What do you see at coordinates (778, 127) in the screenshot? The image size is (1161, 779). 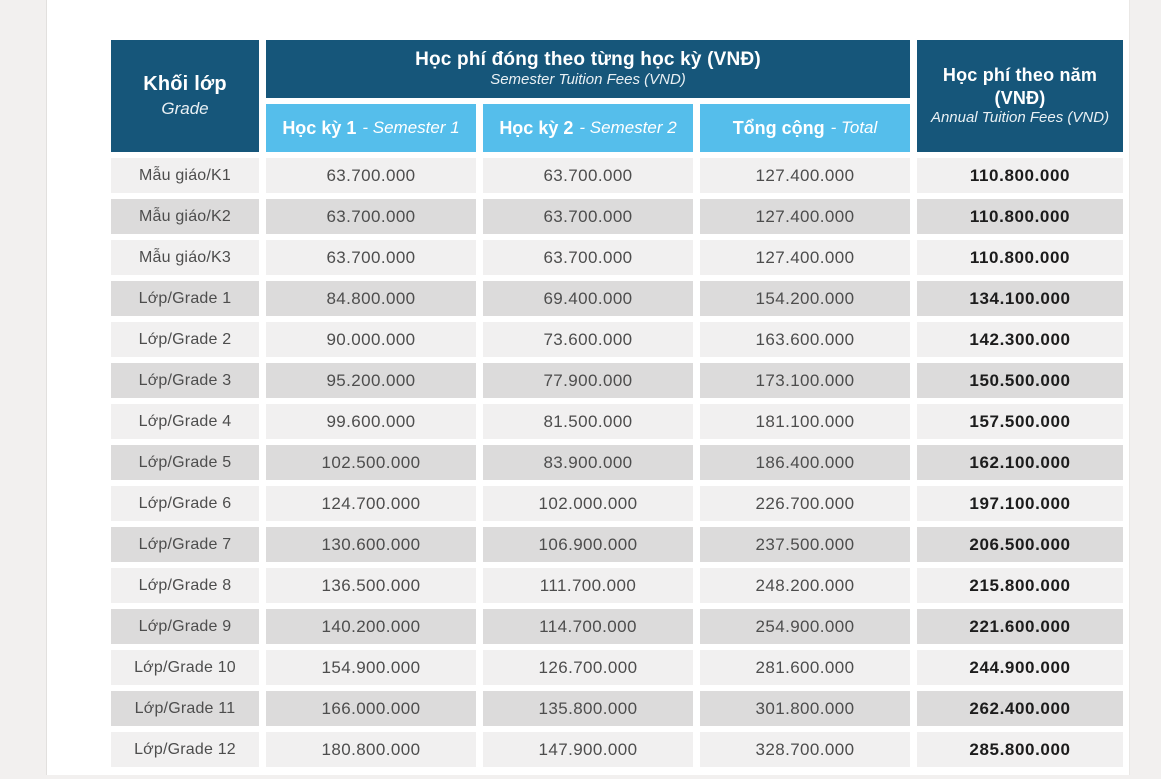 I see `total-label: Tổng cộng` at bounding box center [778, 127].